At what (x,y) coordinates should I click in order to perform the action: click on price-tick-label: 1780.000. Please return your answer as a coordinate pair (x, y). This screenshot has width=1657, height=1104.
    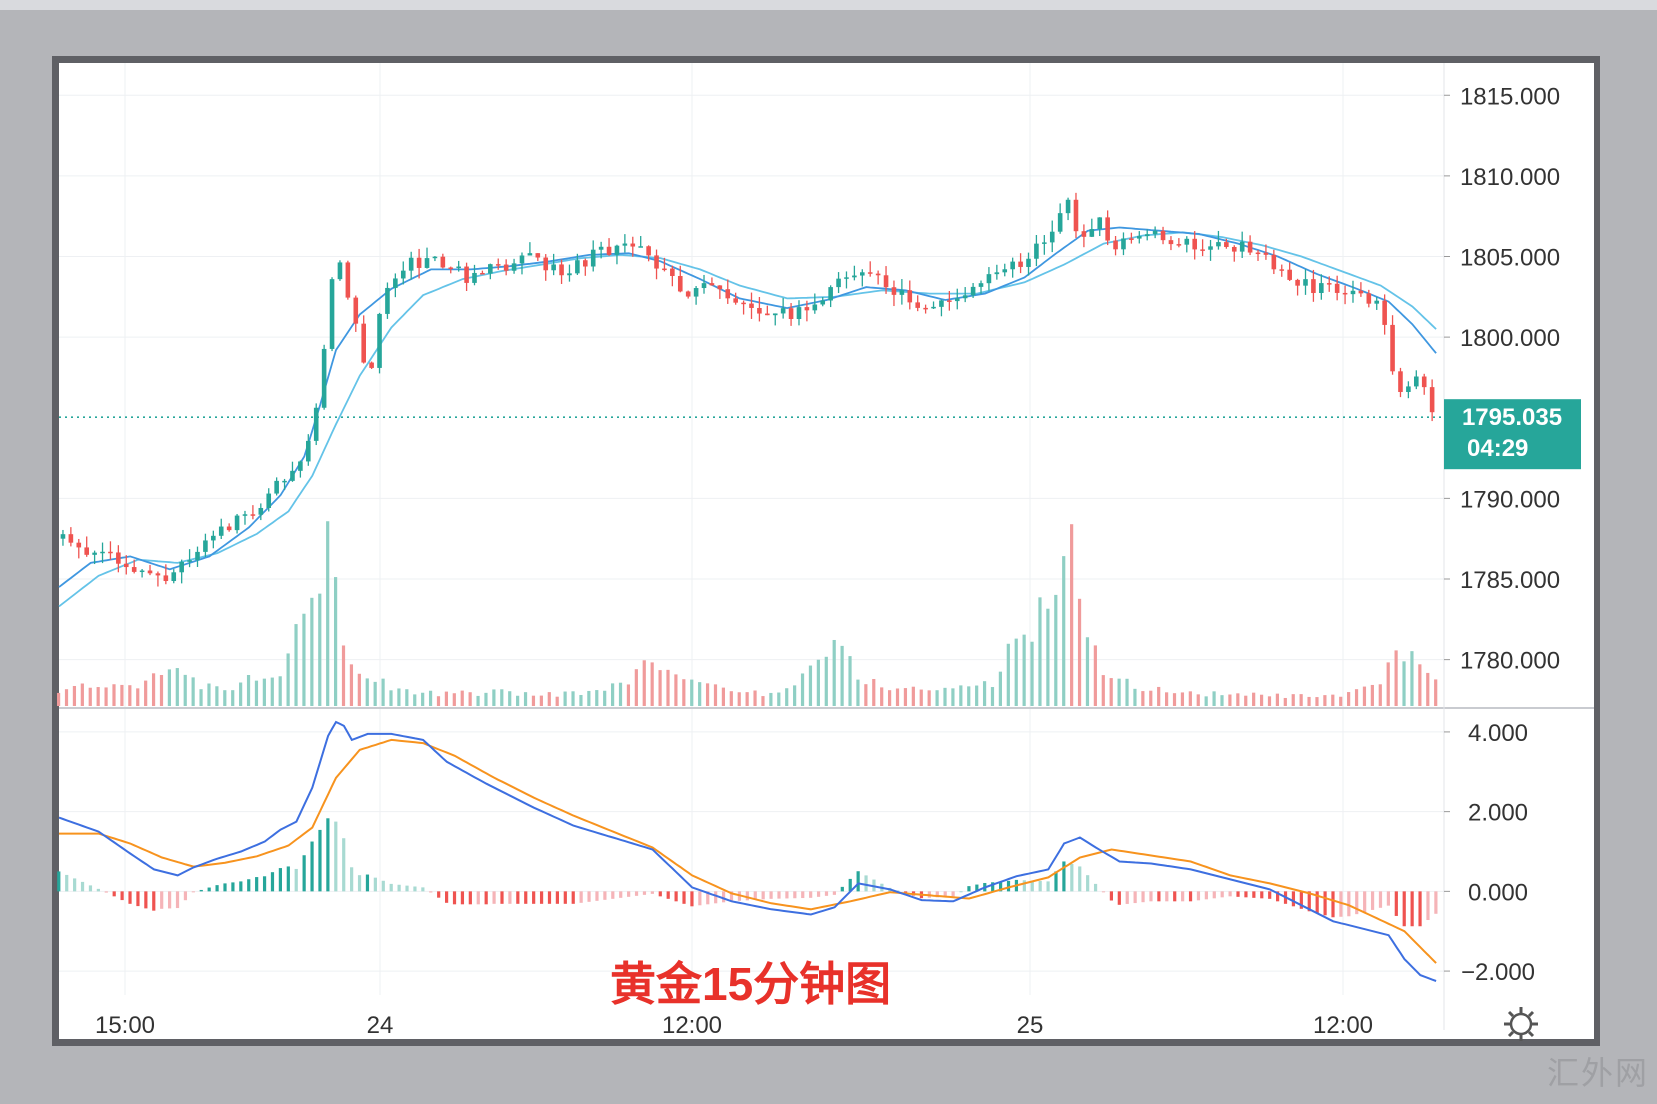
    Looking at the image, I should click on (1510, 661).